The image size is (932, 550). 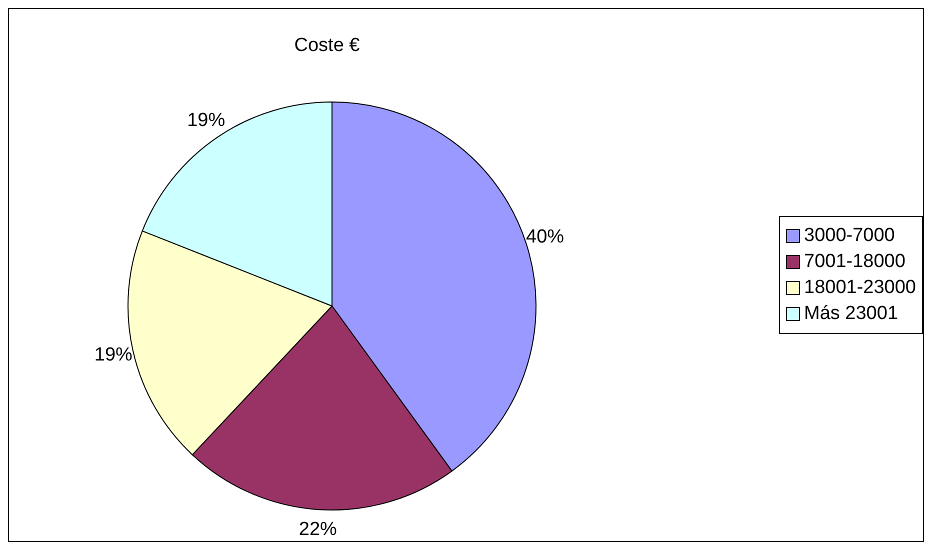 I want to click on legend-label: 7001-18000, so click(x=855, y=262).